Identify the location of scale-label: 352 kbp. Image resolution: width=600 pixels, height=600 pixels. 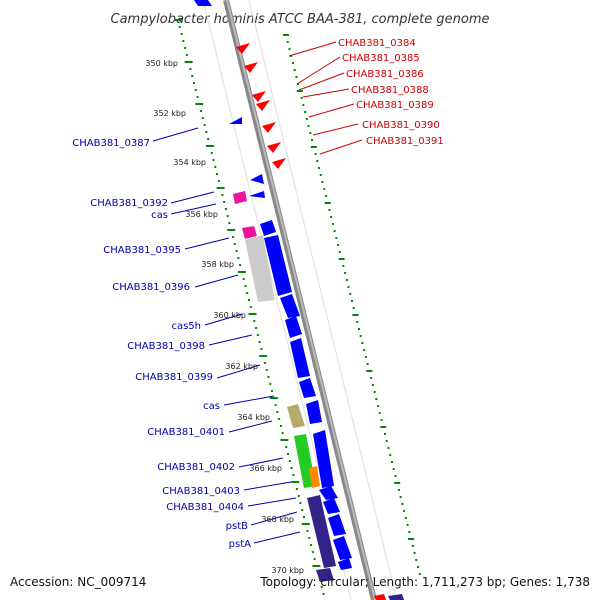
(169, 113).